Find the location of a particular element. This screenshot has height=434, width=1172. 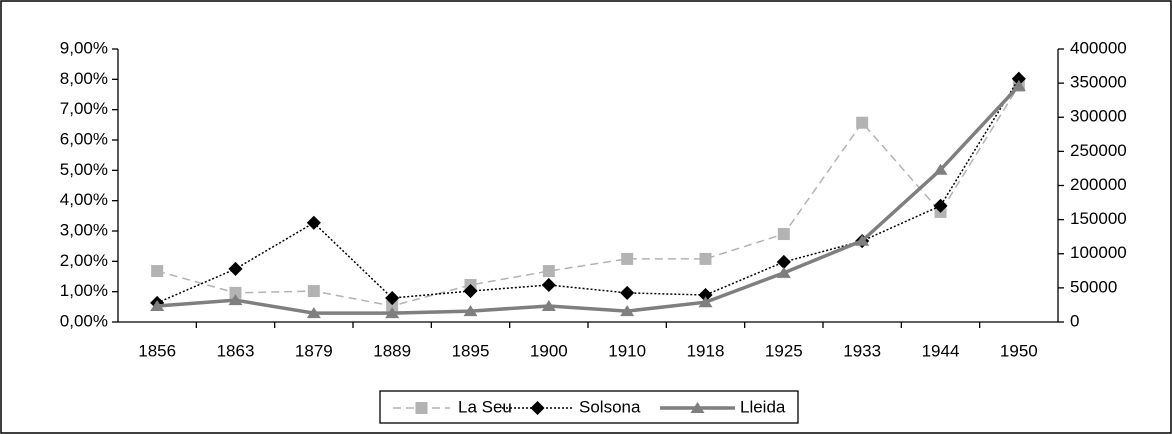

y2-tick-label: 250000 is located at coordinates (1098, 150).